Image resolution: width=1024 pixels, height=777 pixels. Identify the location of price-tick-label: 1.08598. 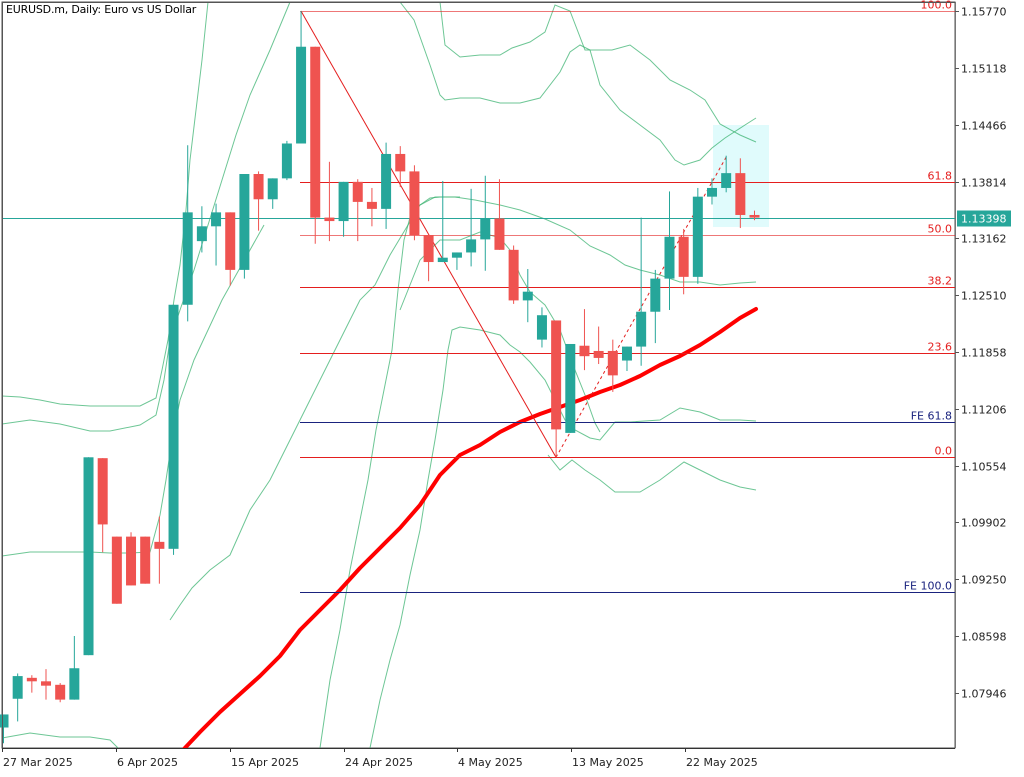
(984, 637).